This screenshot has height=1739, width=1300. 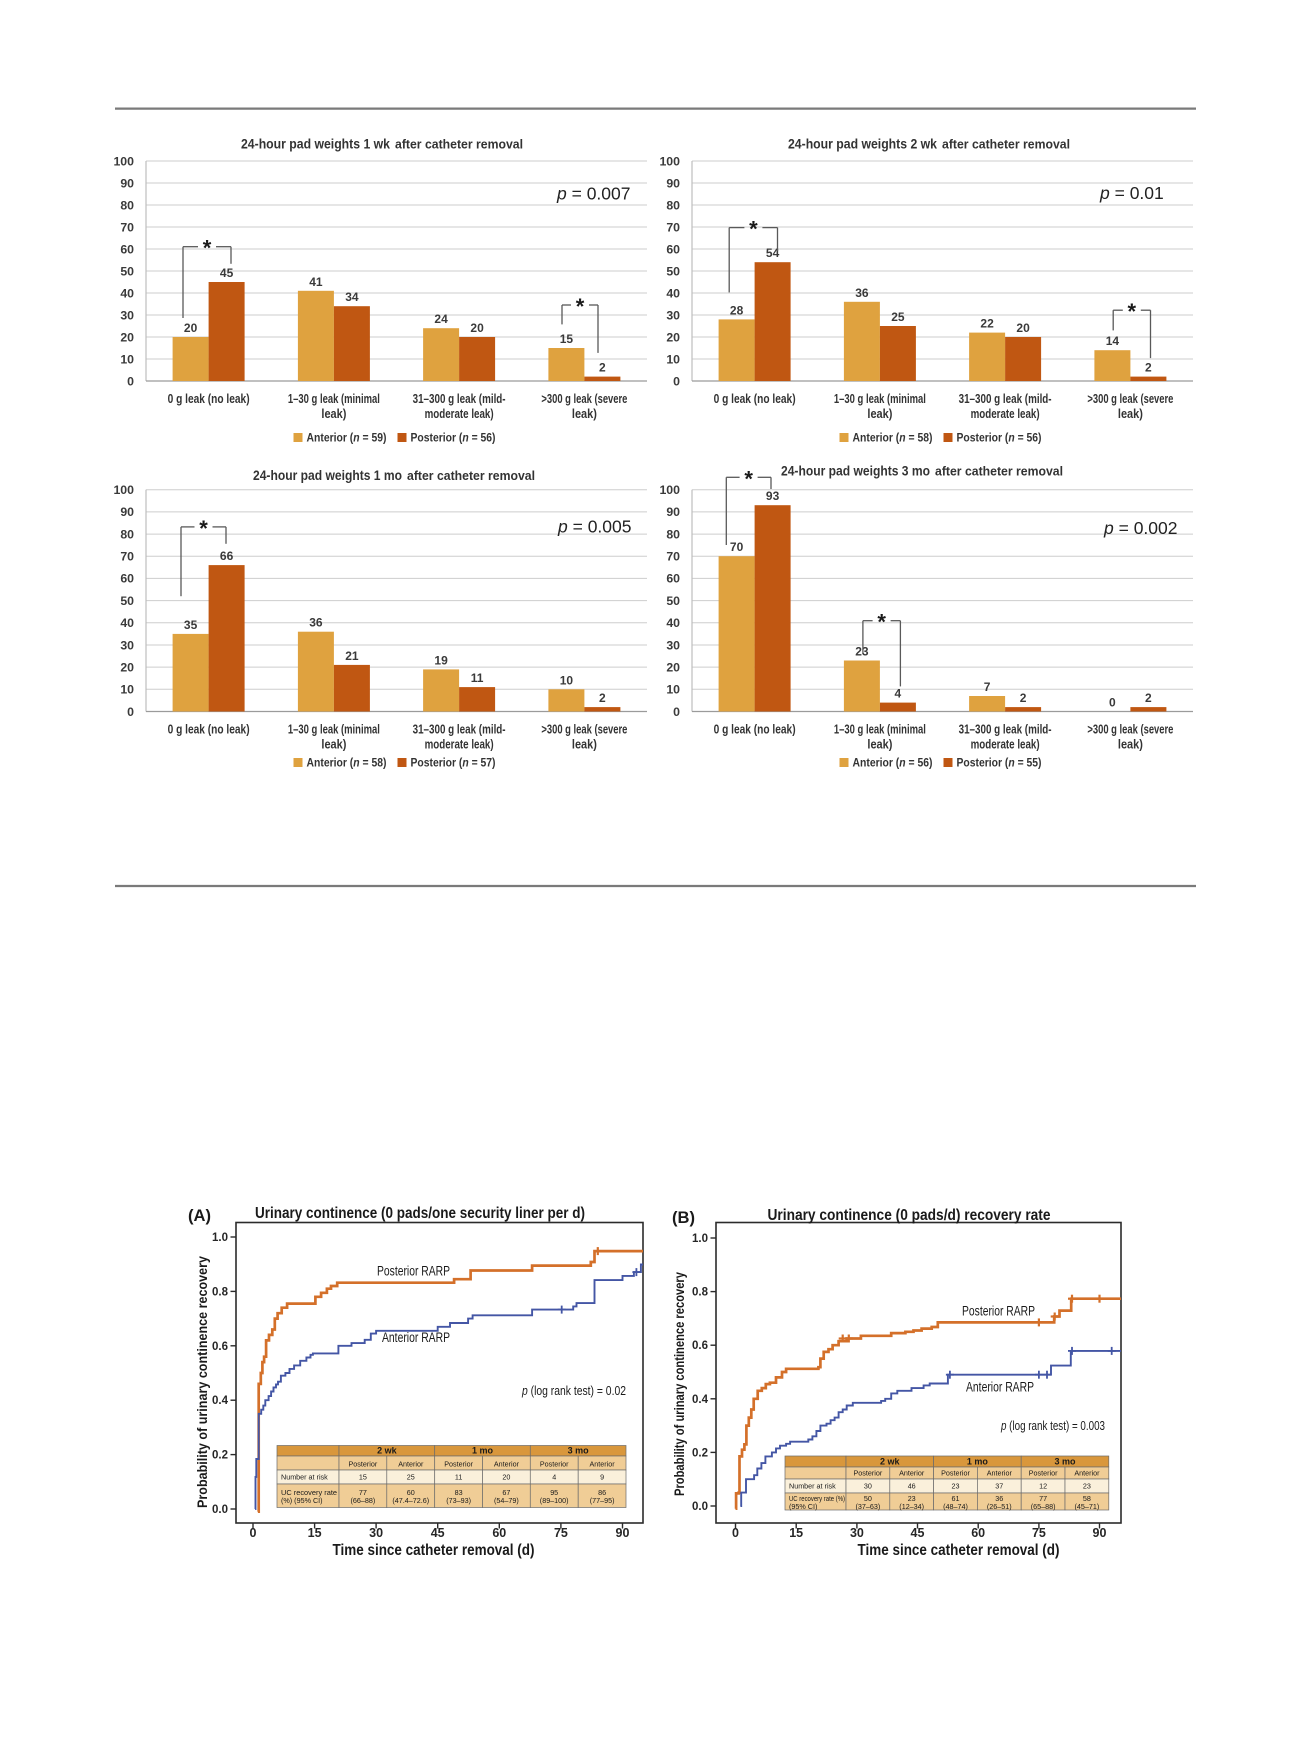 I want to click on svg-text: Anterior (n = 59), so click(x=347, y=438).